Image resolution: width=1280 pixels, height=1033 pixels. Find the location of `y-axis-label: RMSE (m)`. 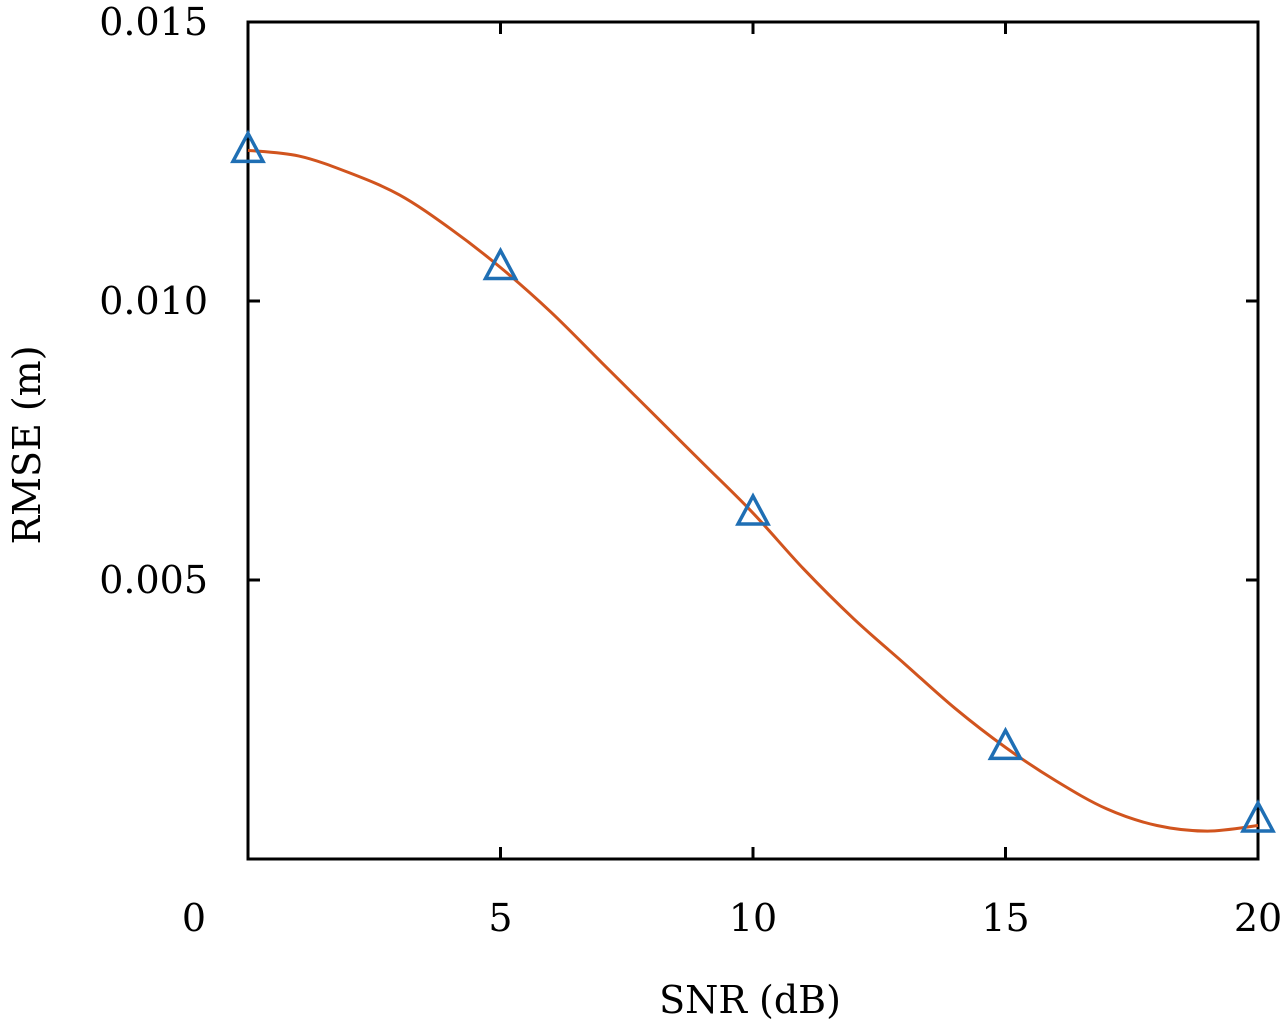

y-axis-label: RMSE (m) is located at coordinates (27, 444).